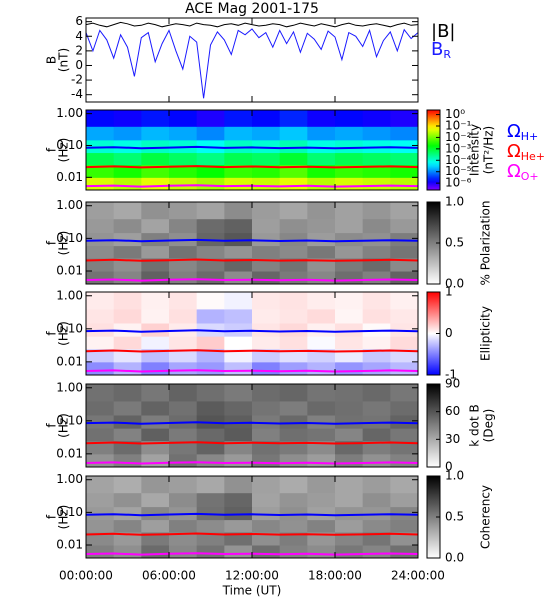 The height and width of the screenshot is (600, 550). Describe the element at coordinates (69, 512) in the screenshot. I see `y-tick-label: 0.10` at that location.